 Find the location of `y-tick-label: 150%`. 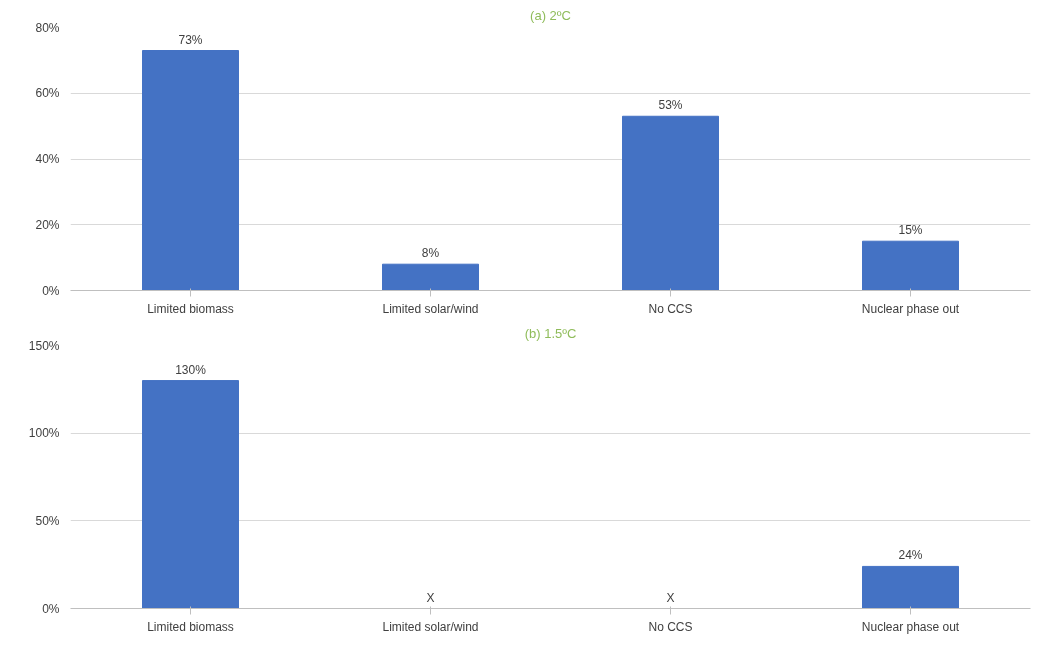

y-tick-label: 150% is located at coordinates (44, 345).